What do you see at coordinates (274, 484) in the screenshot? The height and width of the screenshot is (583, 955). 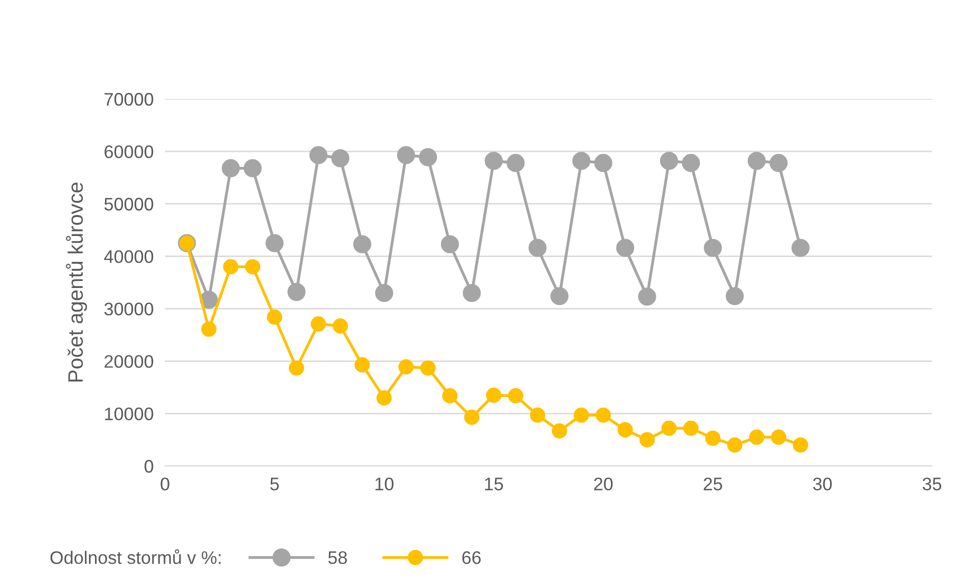 I see `x-tick-label: 5` at bounding box center [274, 484].